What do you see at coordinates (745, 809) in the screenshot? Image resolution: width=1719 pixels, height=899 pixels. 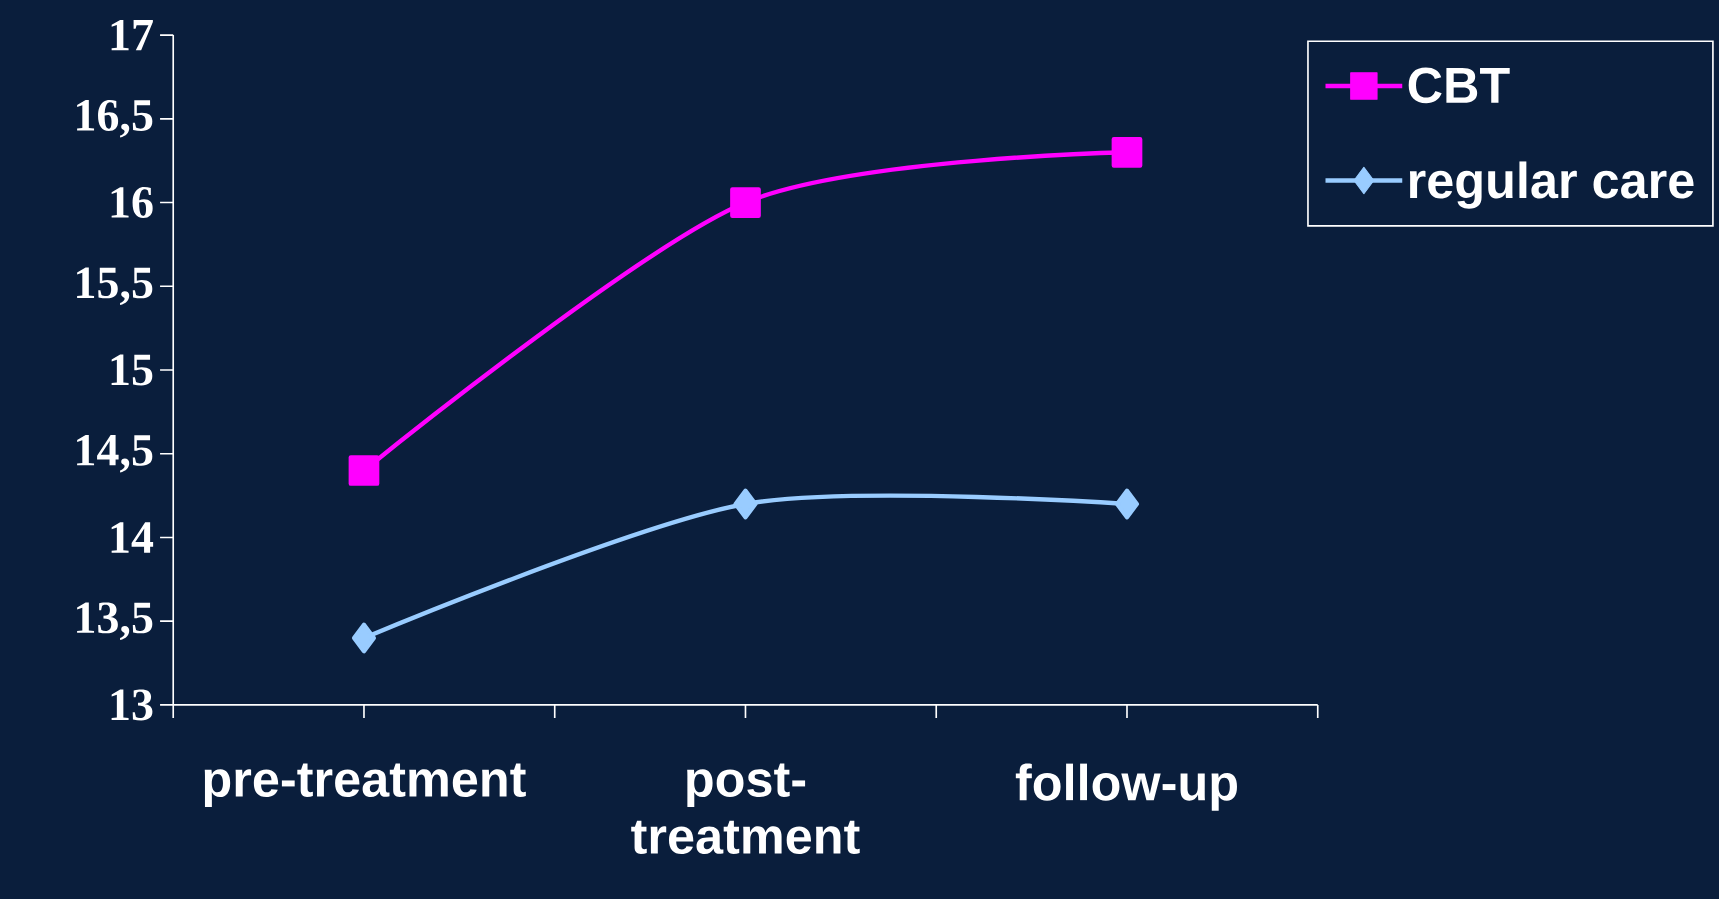 I see `x-tick-label: post-treatment` at bounding box center [745, 809].